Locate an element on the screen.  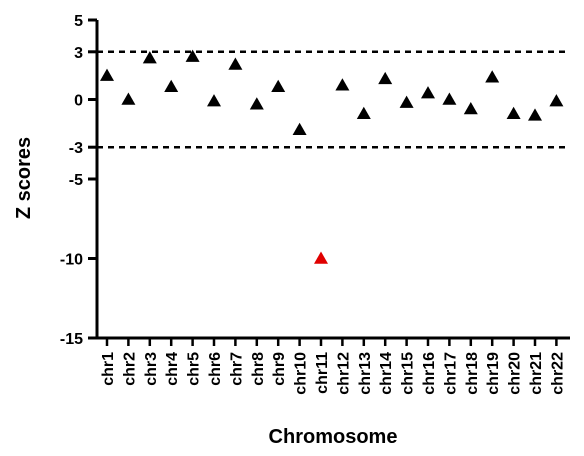
x-tick-label-chr2: chr2 is located at coordinates (129, 369).